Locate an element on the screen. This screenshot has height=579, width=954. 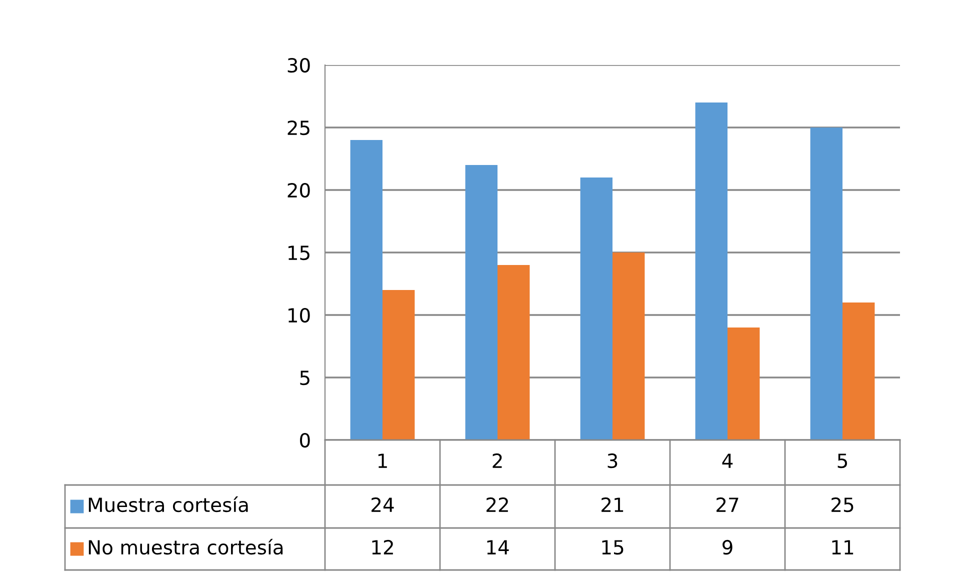
data-label: 14 is located at coordinates (498, 547).